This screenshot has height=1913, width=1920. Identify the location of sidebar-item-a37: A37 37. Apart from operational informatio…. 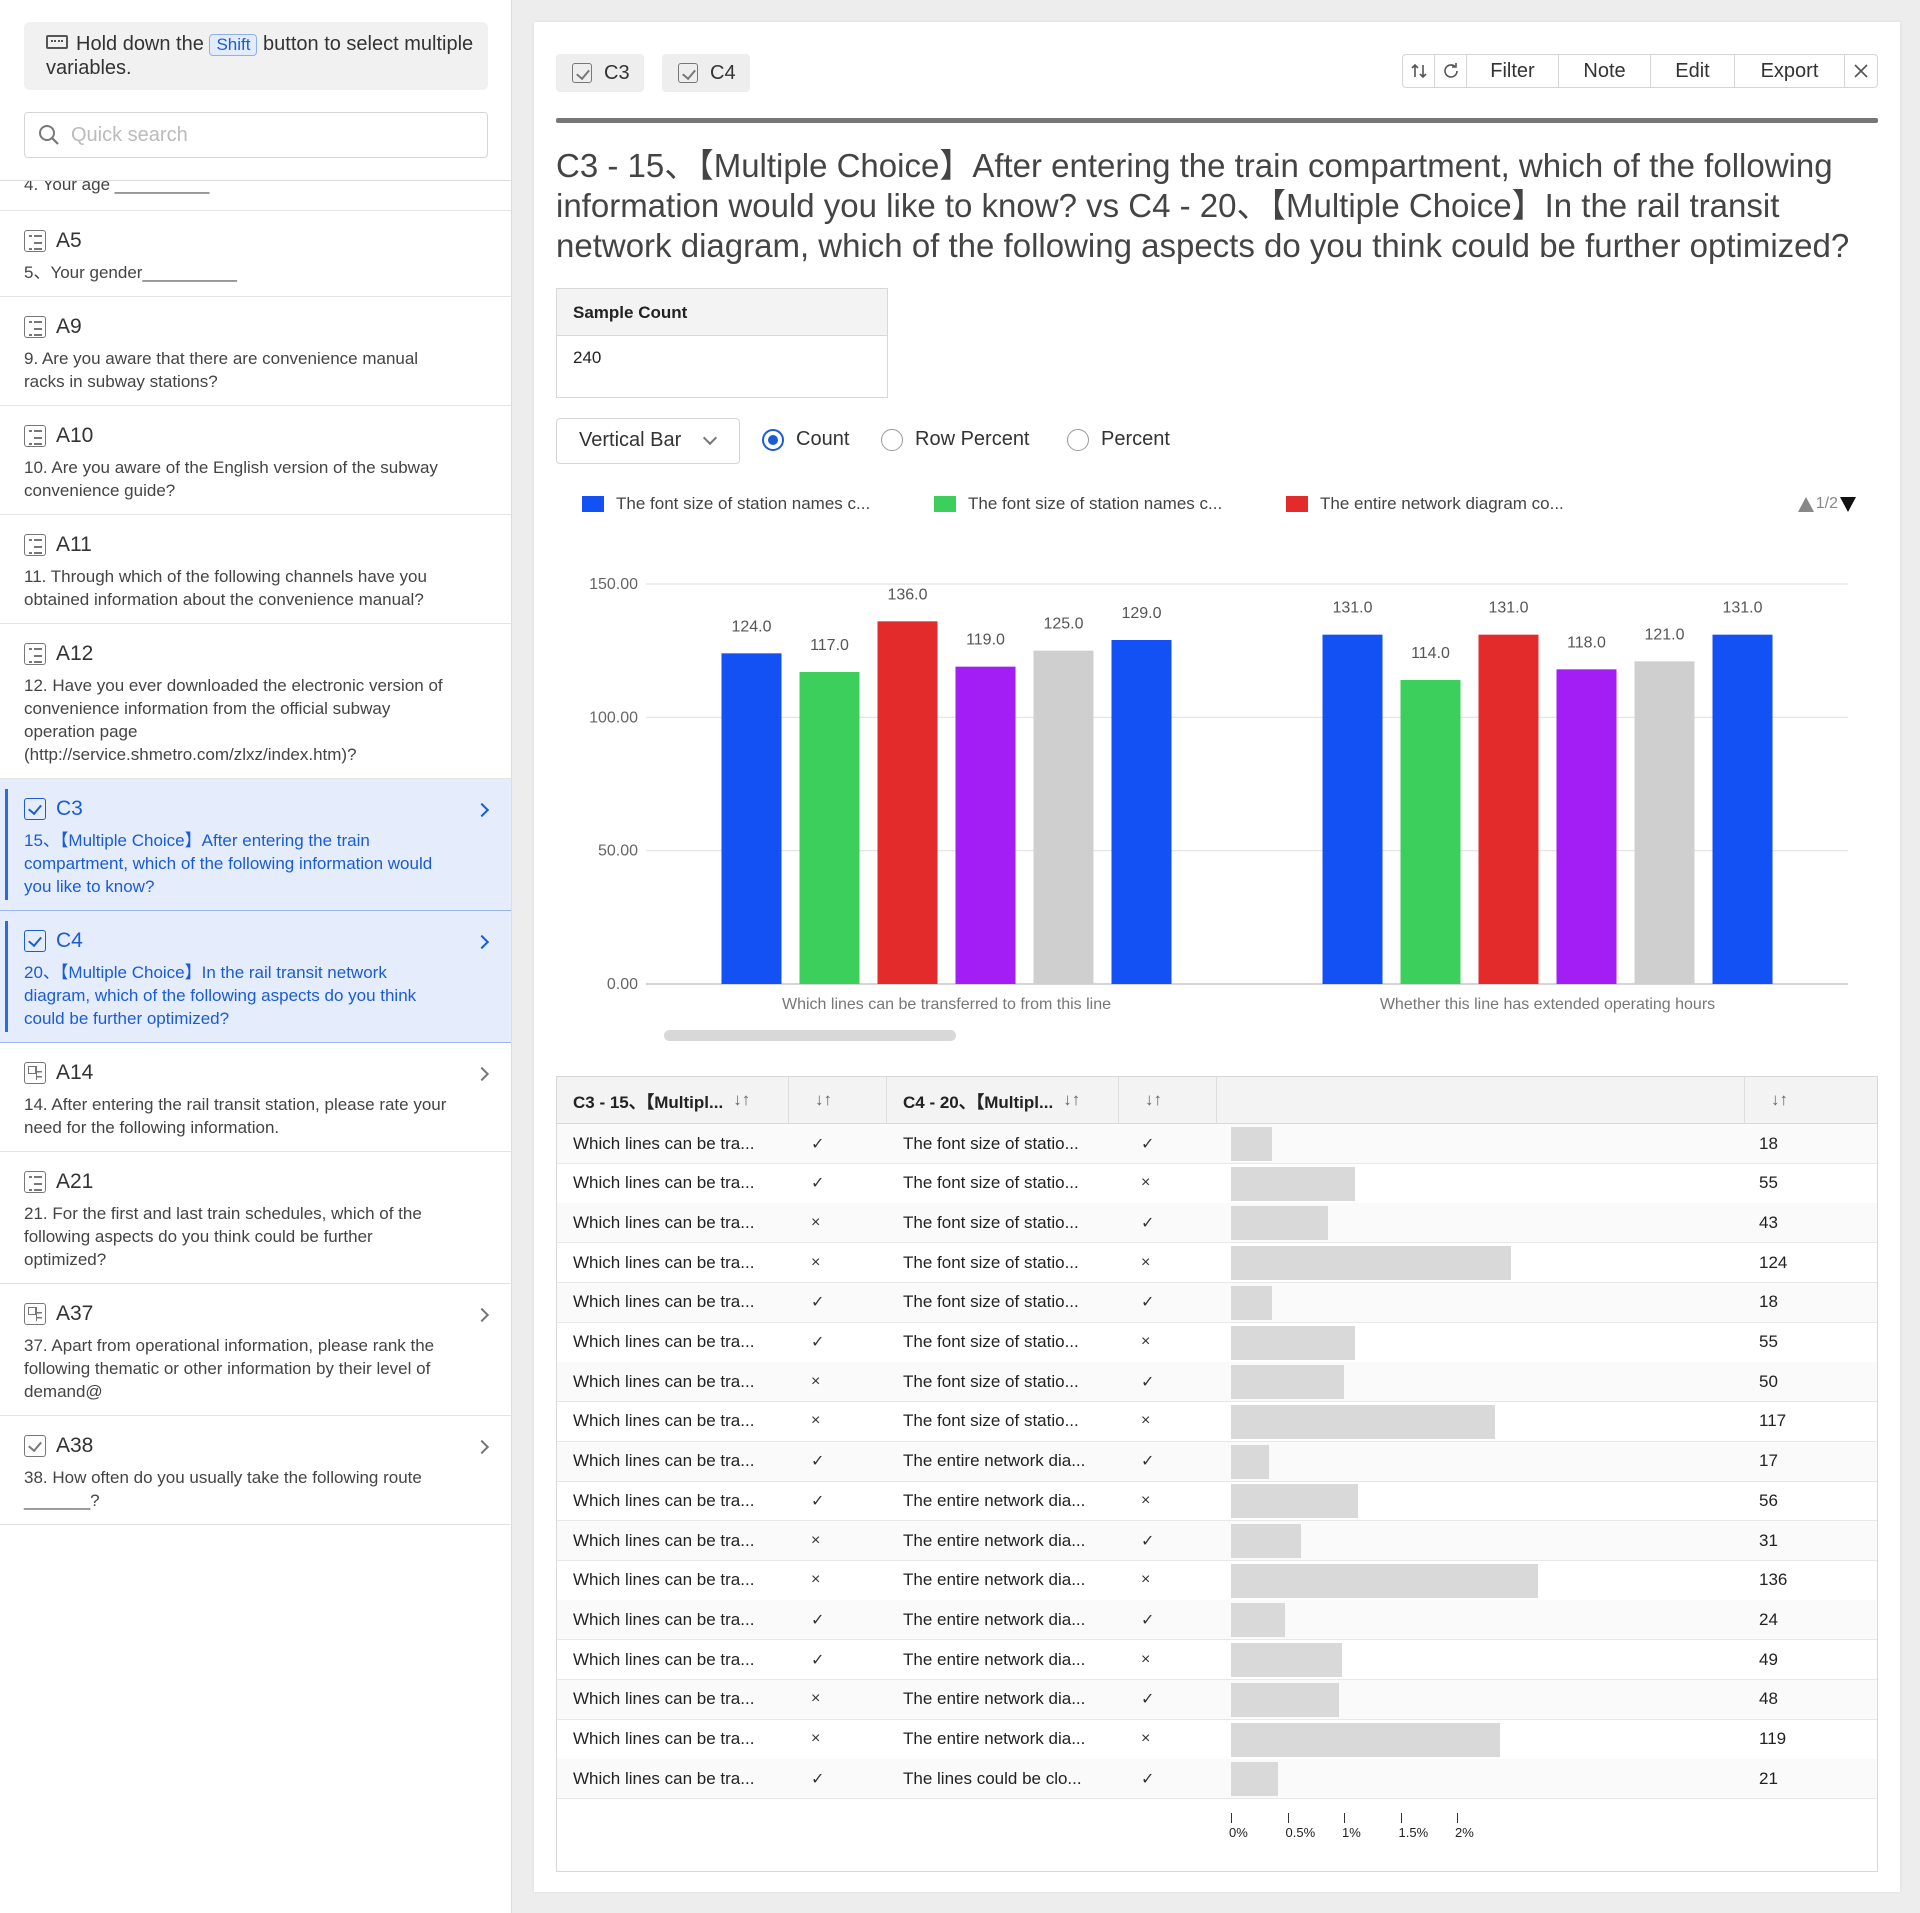
(255, 1350).